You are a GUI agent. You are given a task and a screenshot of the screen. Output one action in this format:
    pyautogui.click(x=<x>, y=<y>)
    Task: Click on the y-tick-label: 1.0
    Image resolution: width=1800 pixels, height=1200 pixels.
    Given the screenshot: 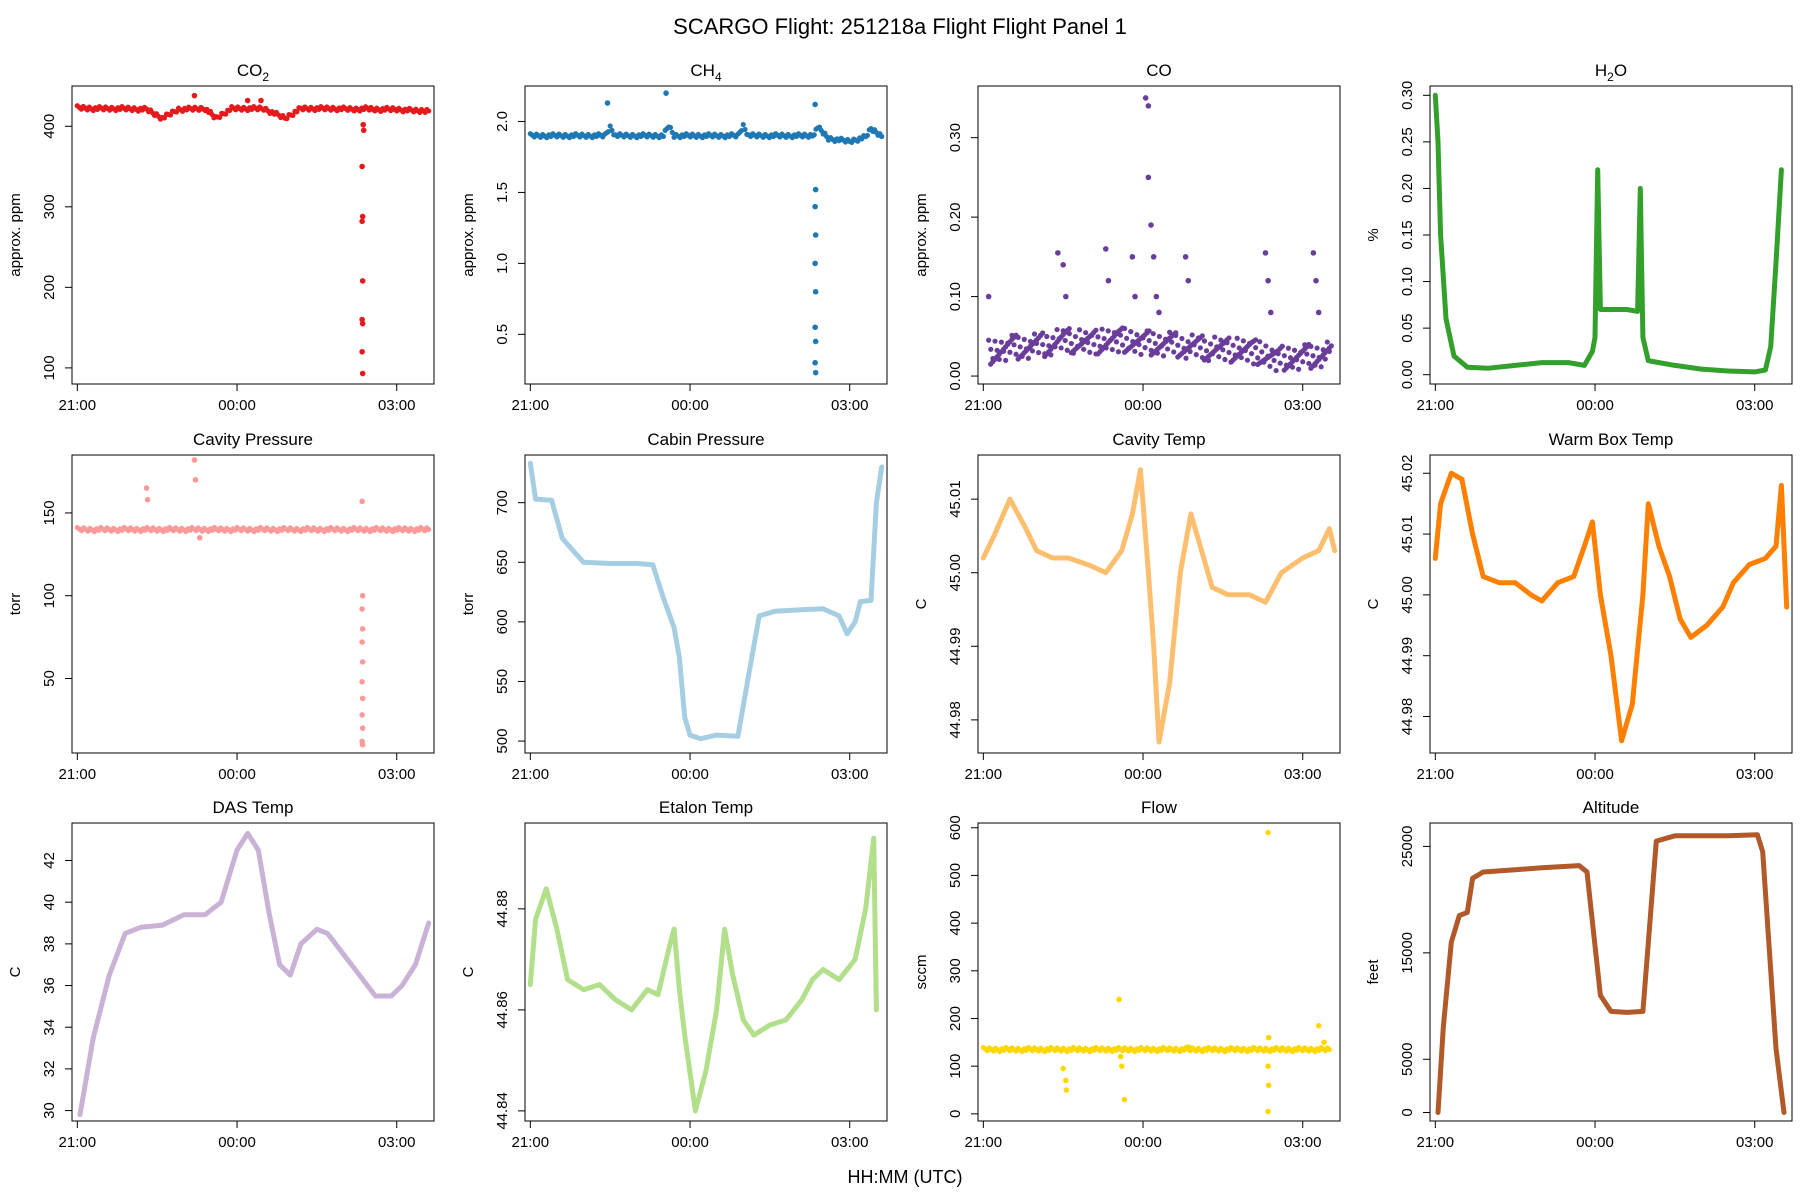 What is the action you would take?
    pyautogui.click(x=502, y=263)
    